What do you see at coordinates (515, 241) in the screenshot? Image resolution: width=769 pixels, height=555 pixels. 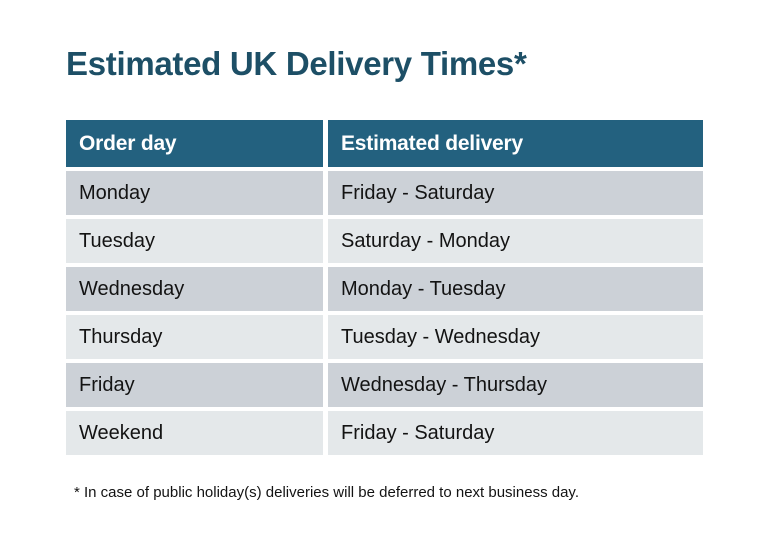 I see `cell-estimated-delivery: Saturday - Monday` at bounding box center [515, 241].